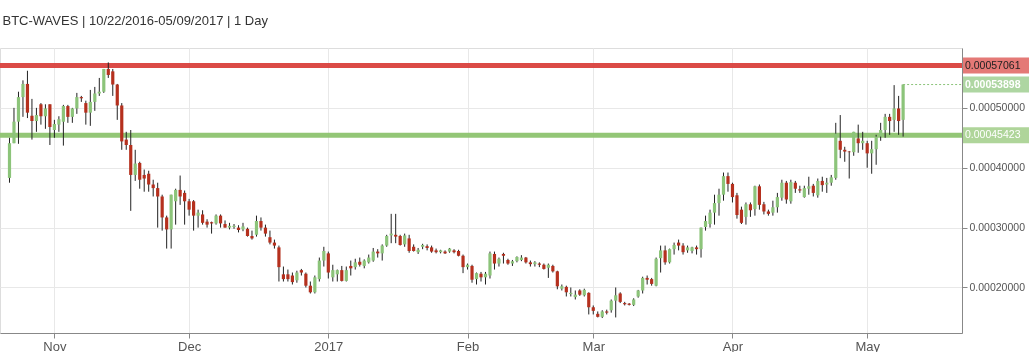 This screenshot has width=1030, height=352. I want to click on x-tick-label: Feb, so click(468, 345).